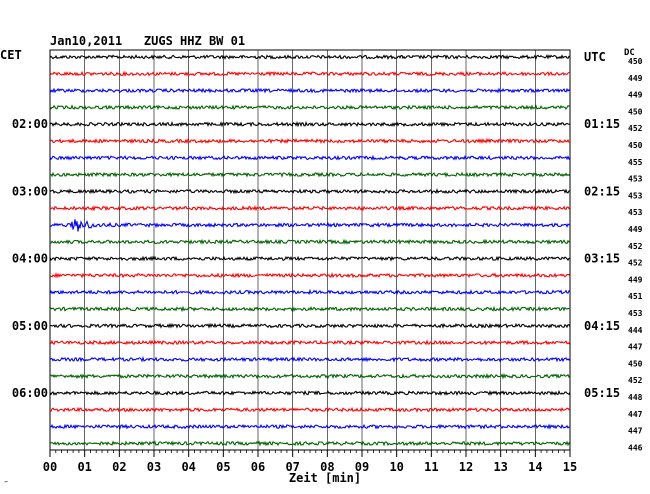 The width and height of the screenshot is (650, 494). Describe the element at coordinates (602, 191) in the screenshot. I see `utc-time-label: 02:15` at that location.